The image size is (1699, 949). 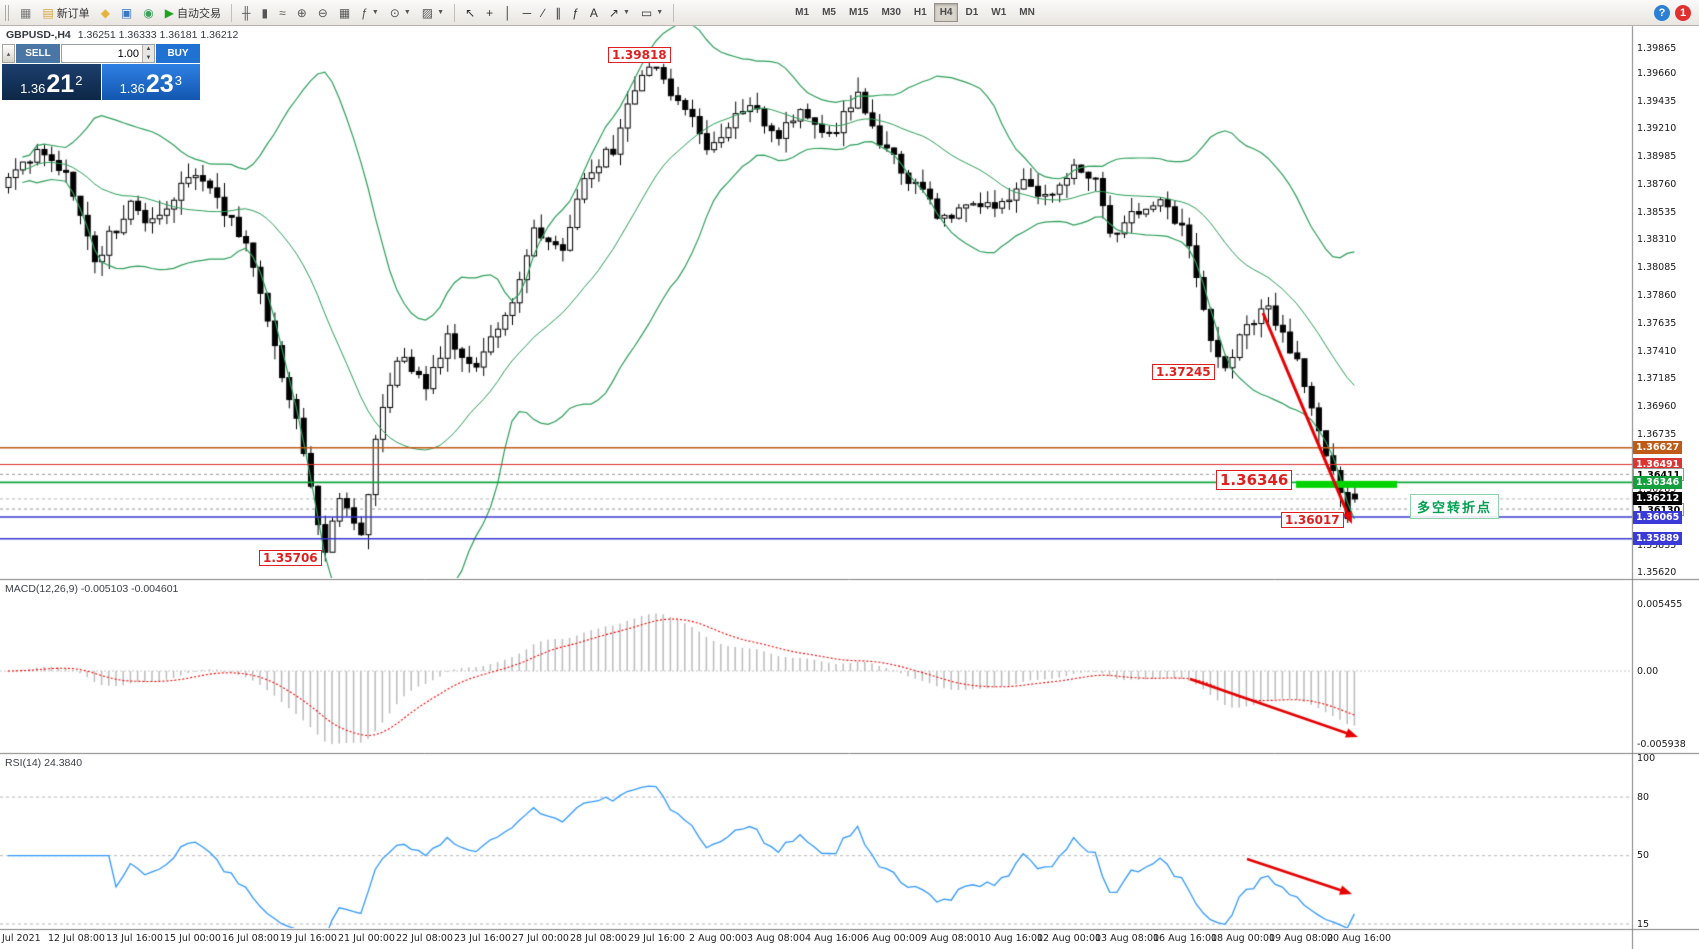 I want to click on buy-price-point: 3, so click(x=178, y=80).